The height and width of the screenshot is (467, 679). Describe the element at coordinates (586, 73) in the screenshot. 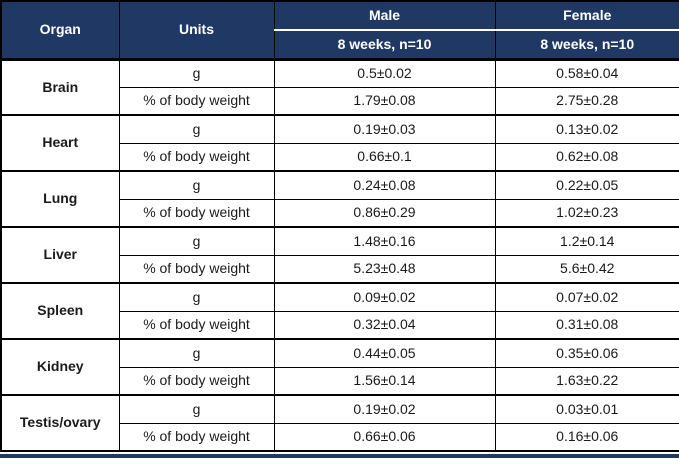

I see `female-value-cell: 0.58±0.04` at that location.